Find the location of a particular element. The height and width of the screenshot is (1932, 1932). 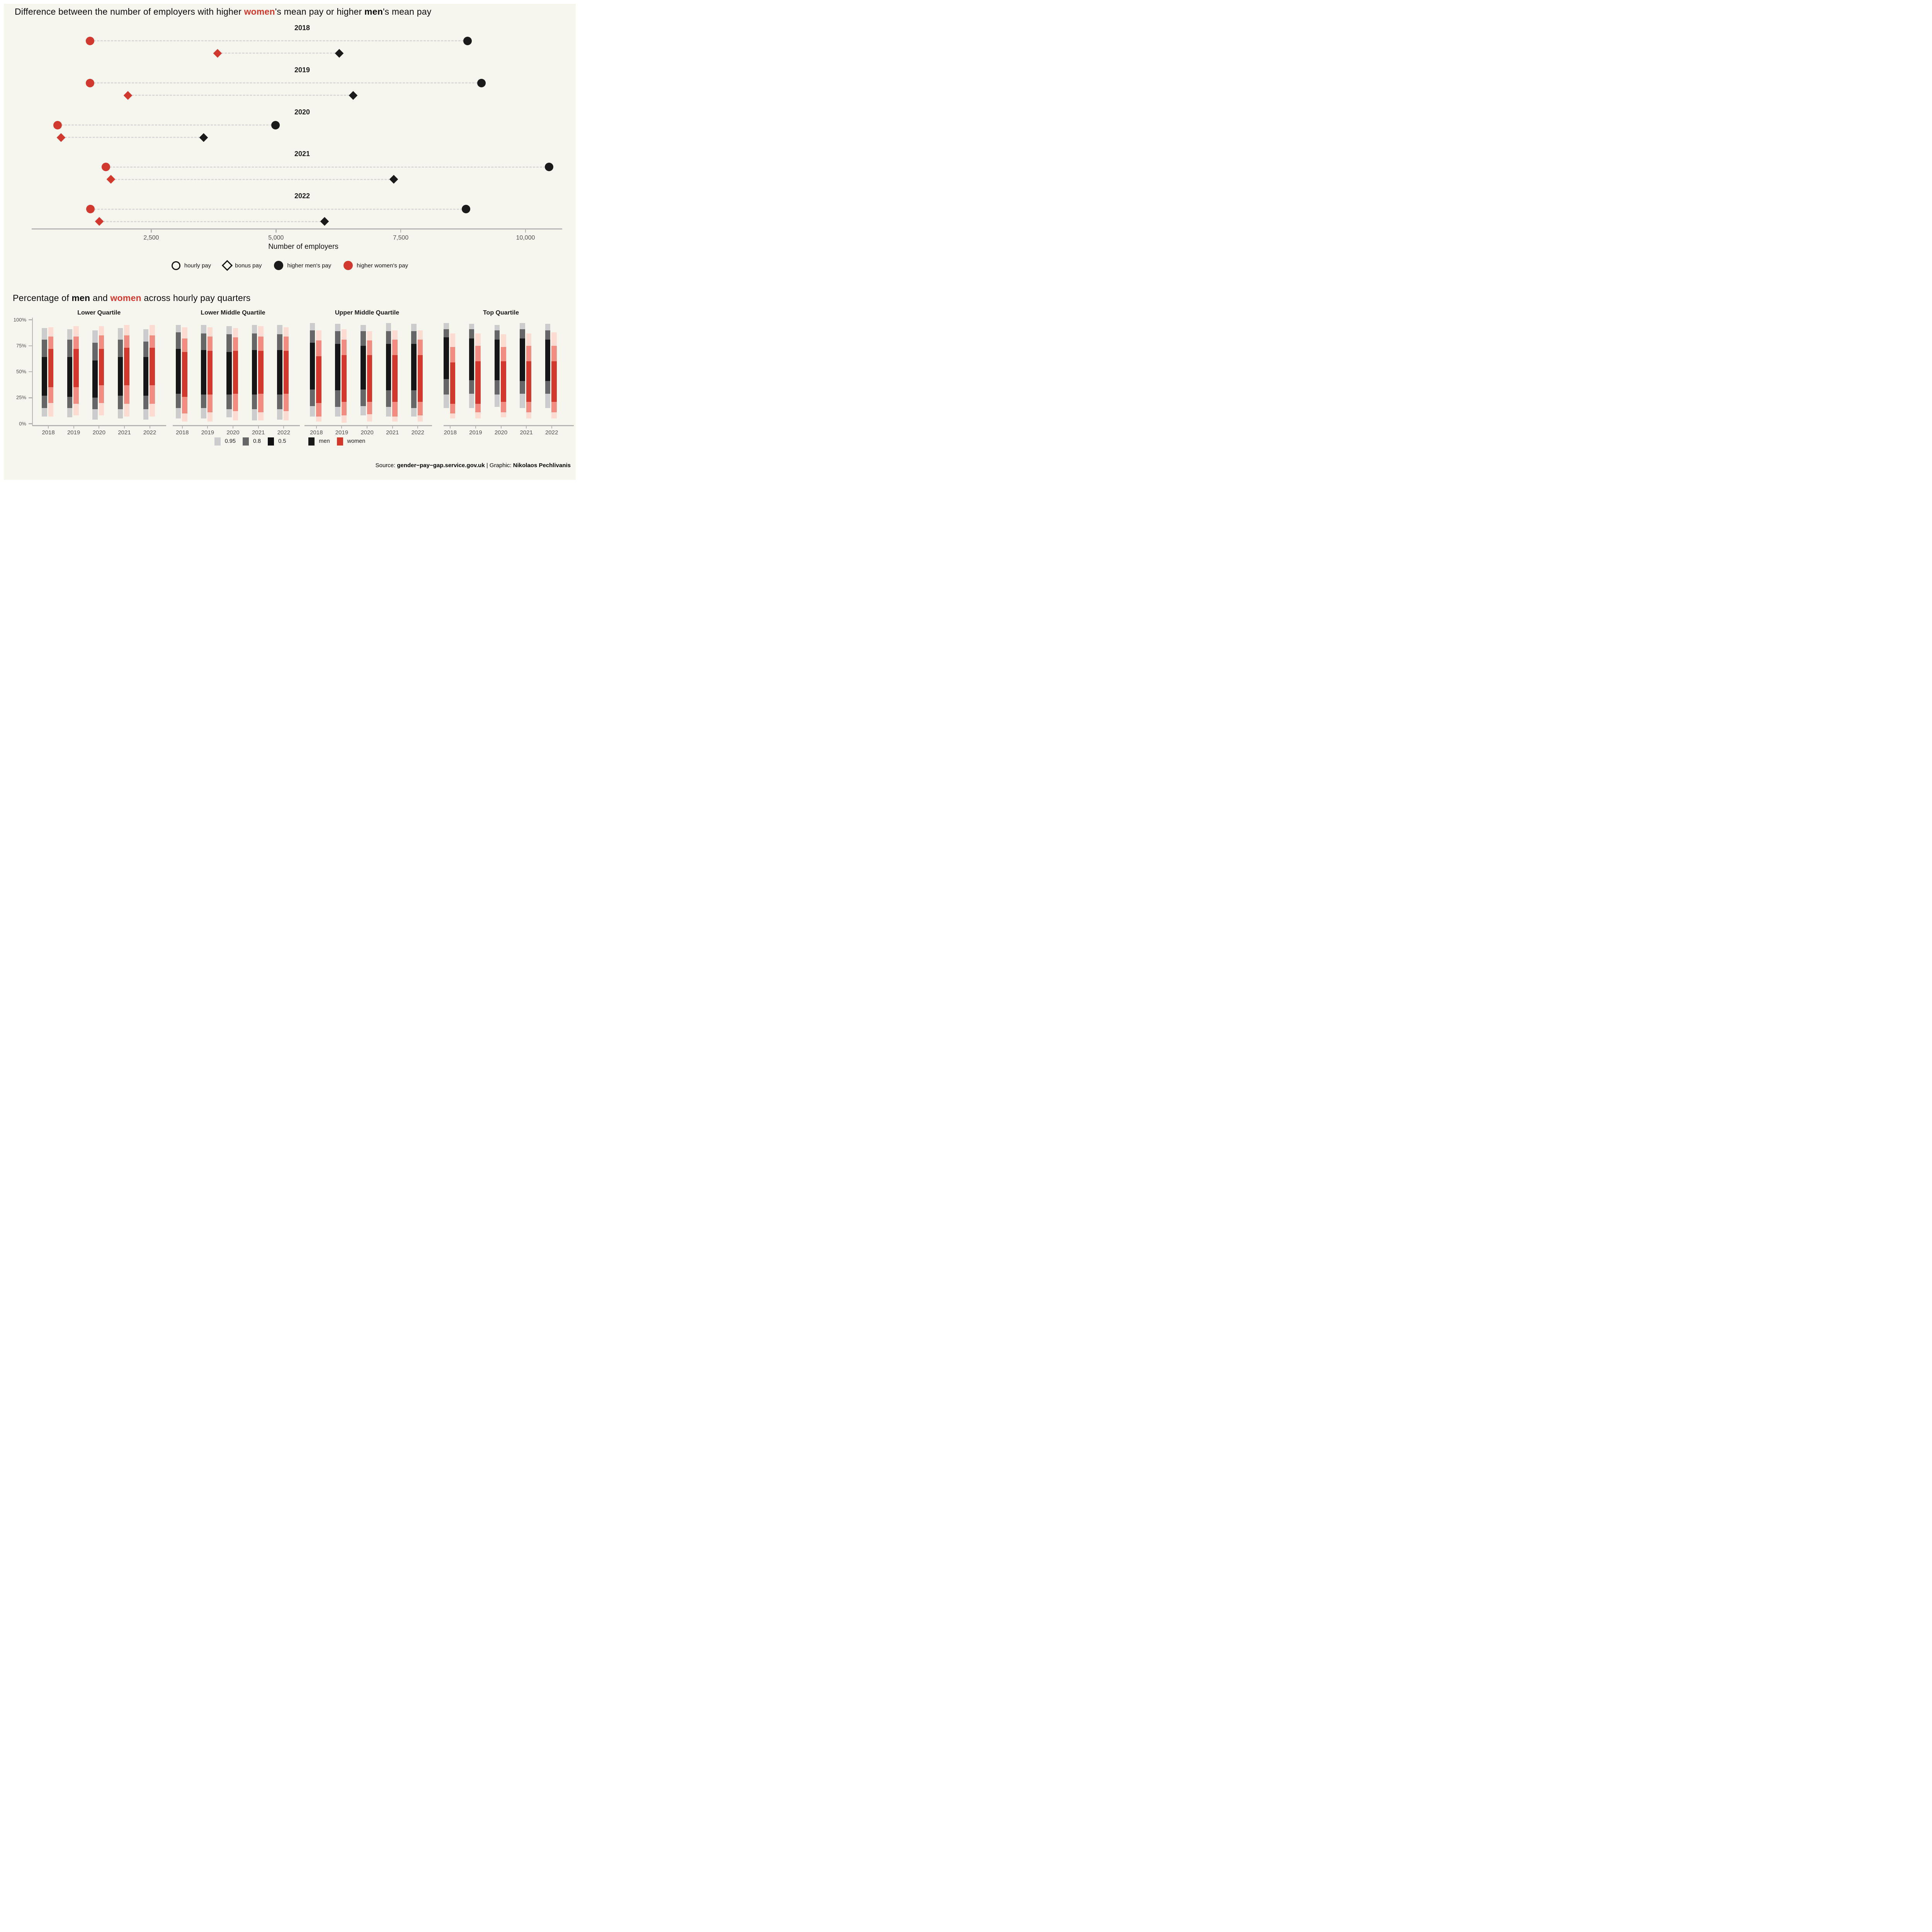

legend-item-higher-women-s-pay: higher women's pay is located at coordinates (376, 266).